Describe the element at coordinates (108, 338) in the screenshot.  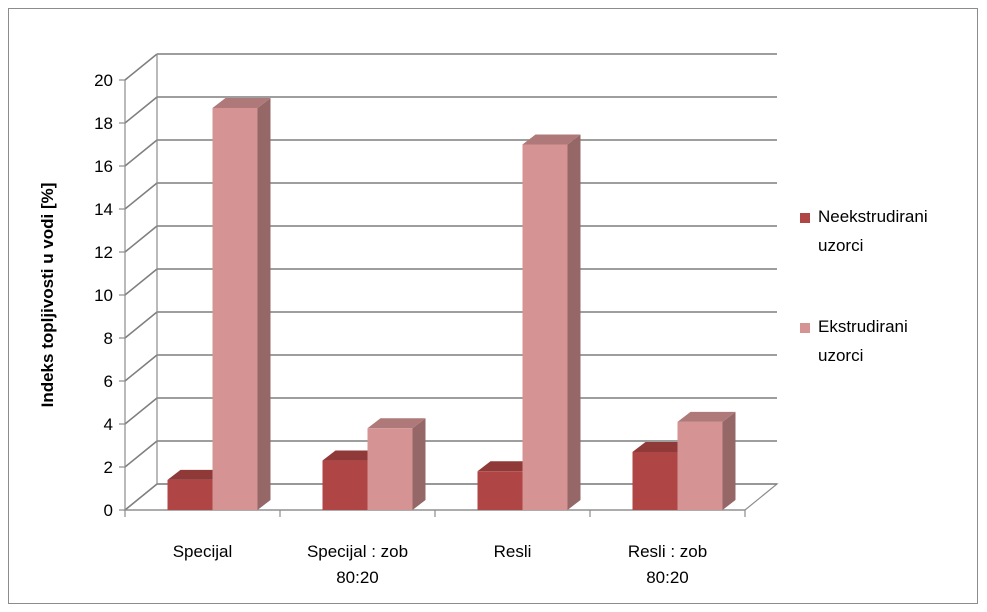
I see `y-tick-label: 8` at that location.